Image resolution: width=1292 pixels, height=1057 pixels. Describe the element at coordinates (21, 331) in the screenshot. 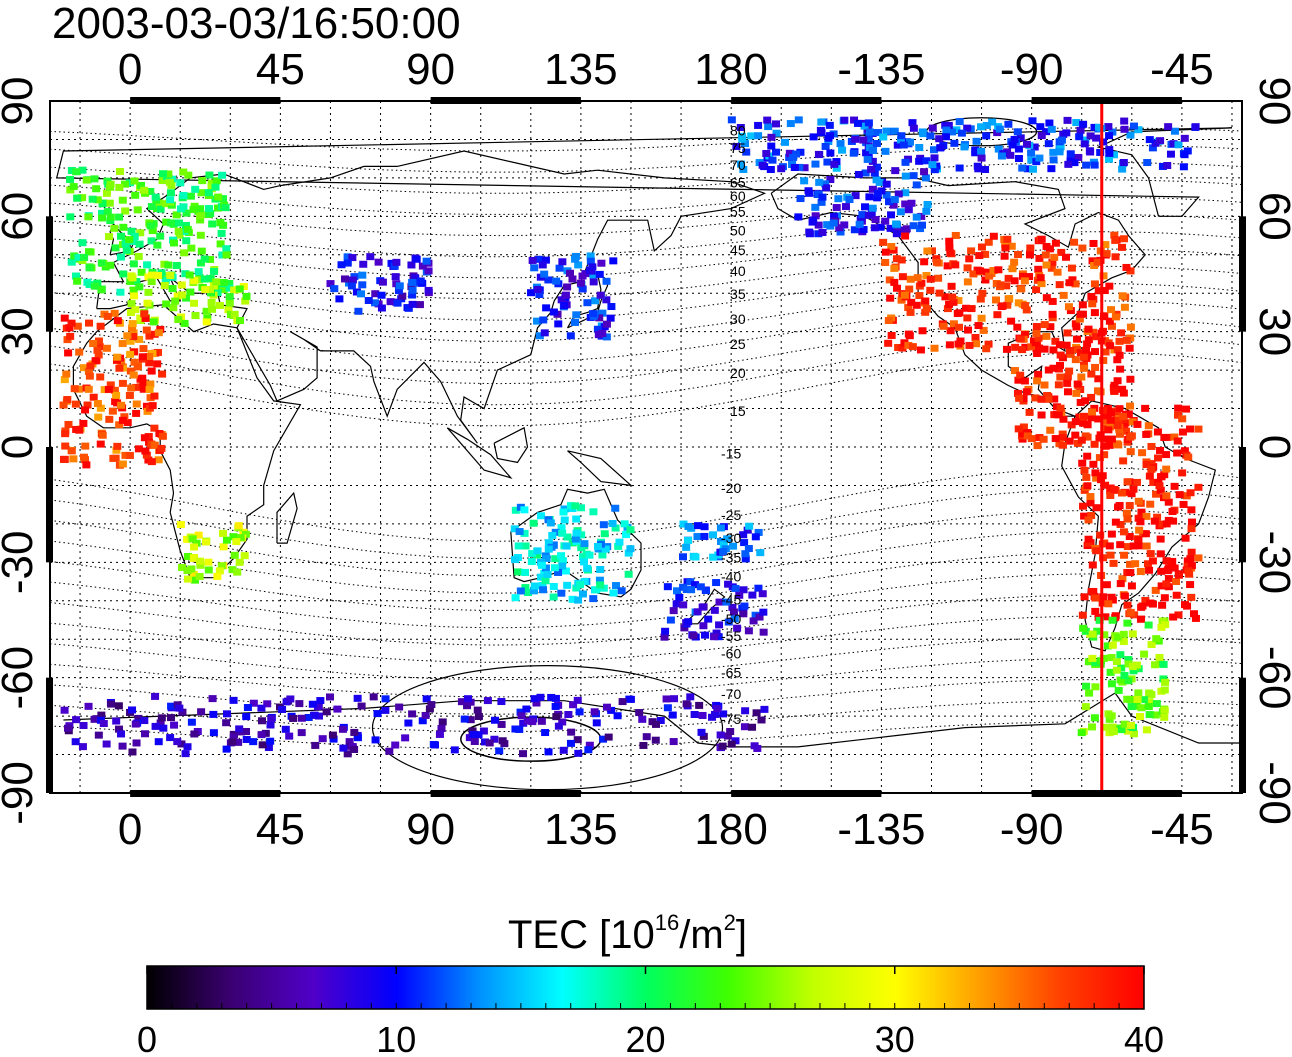

I see `left-lat-label: 30` at that location.